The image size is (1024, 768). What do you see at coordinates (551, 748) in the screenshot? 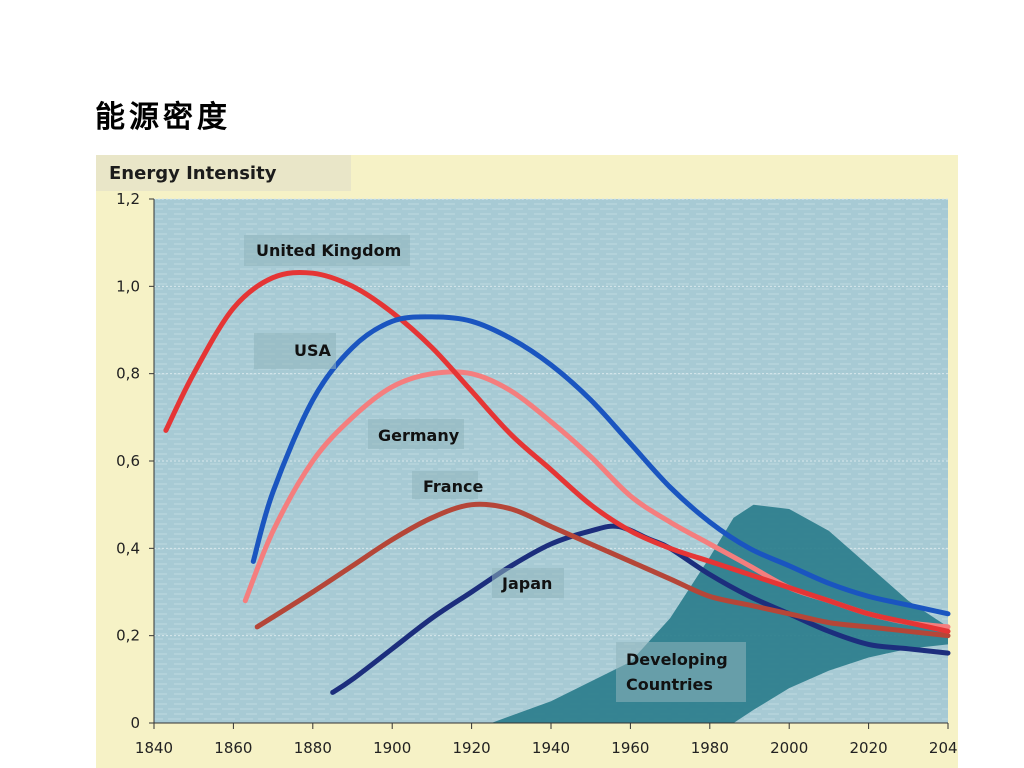
I see `x-tick-label-5: 1940` at bounding box center [551, 748].